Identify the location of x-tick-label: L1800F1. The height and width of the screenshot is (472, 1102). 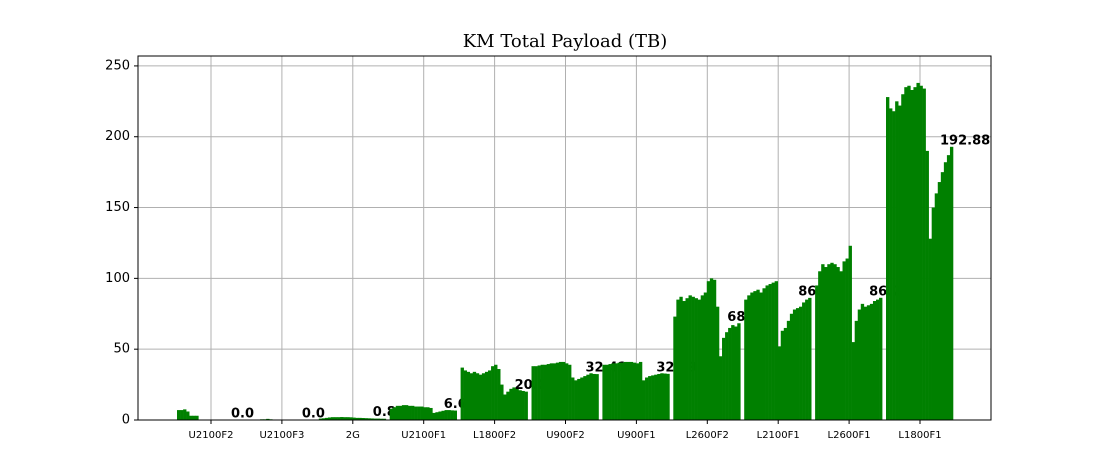
(919, 435).